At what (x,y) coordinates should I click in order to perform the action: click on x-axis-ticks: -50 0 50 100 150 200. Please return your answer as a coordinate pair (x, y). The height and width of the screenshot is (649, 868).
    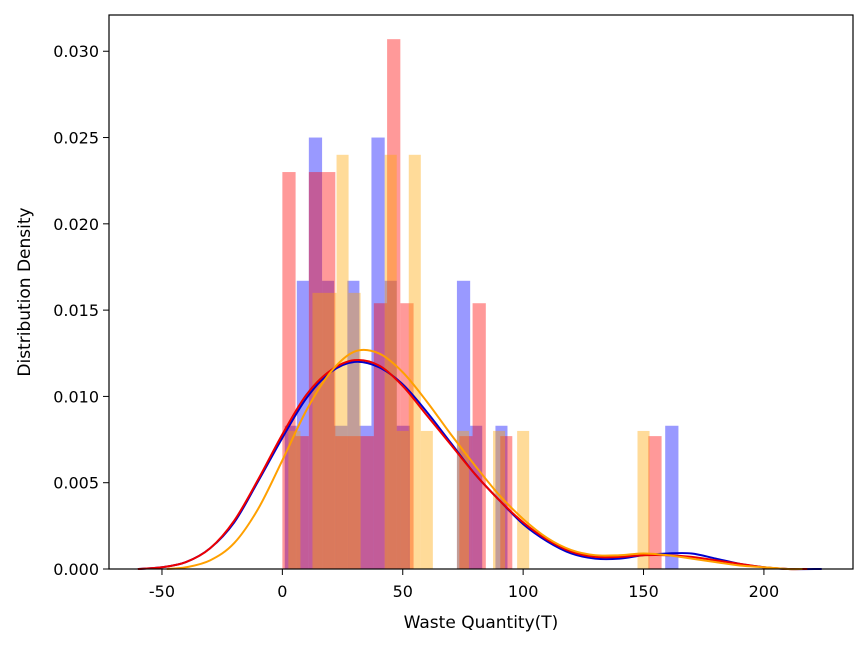
    Looking at the image, I should click on (464, 585).